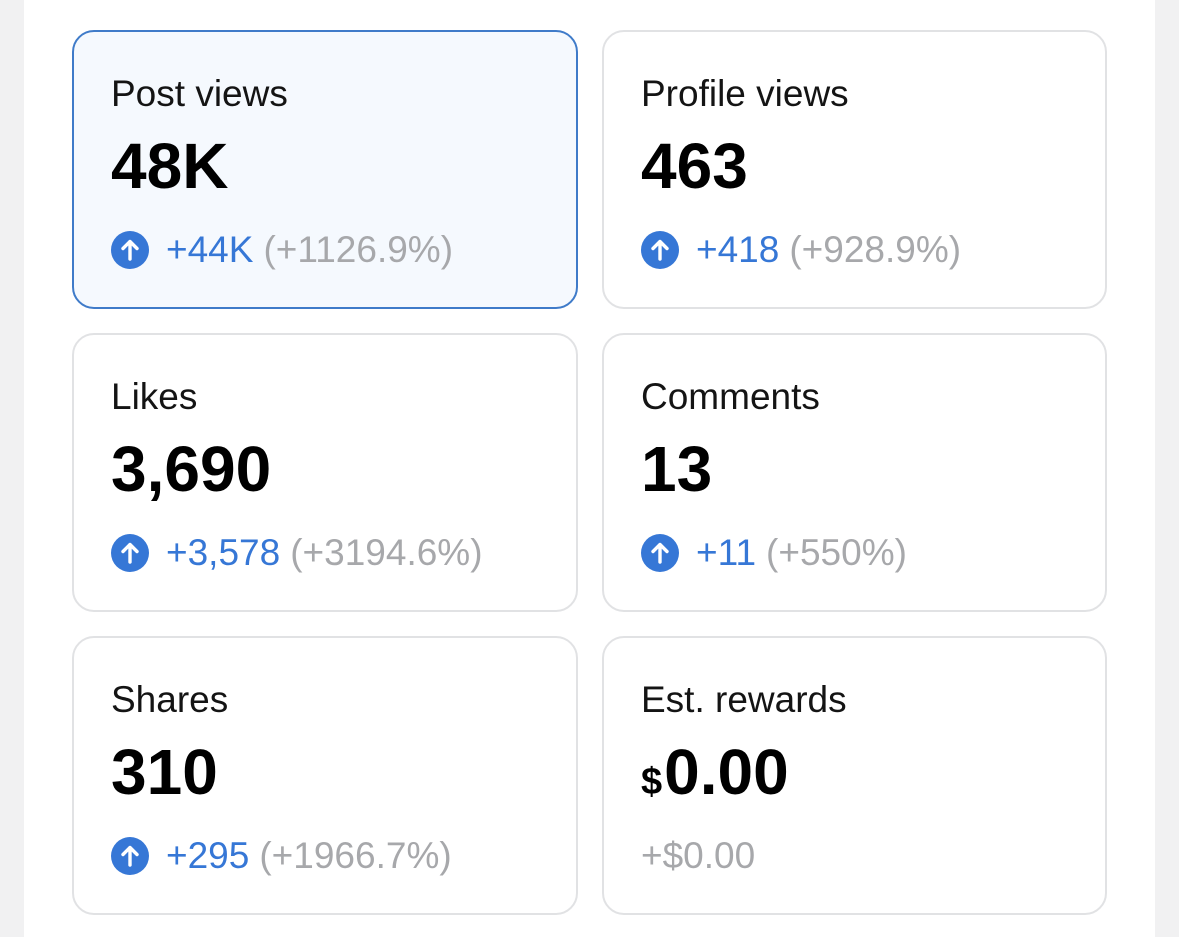 Image resolution: width=1179 pixels, height=937 pixels. What do you see at coordinates (164, 772) in the screenshot?
I see `metric-value: 310` at bounding box center [164, 772].